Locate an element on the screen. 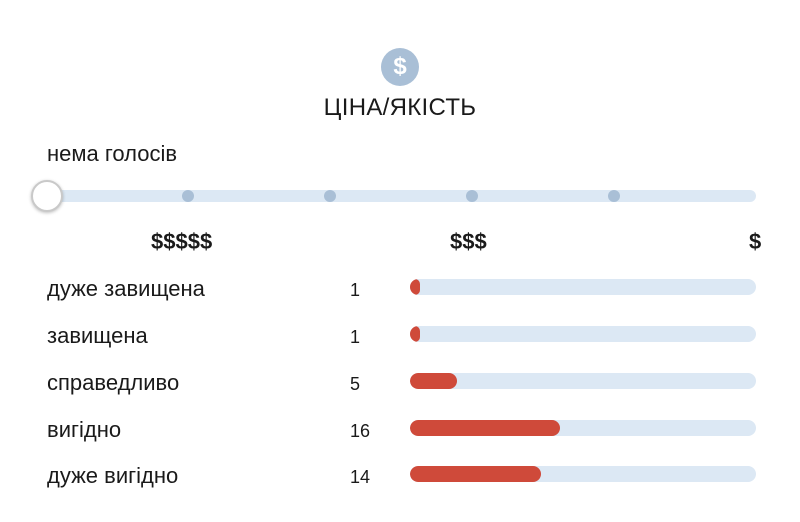 This screenshot has width=800, height=522. rating-row-count: 5 is located at coordinates (355, 384).